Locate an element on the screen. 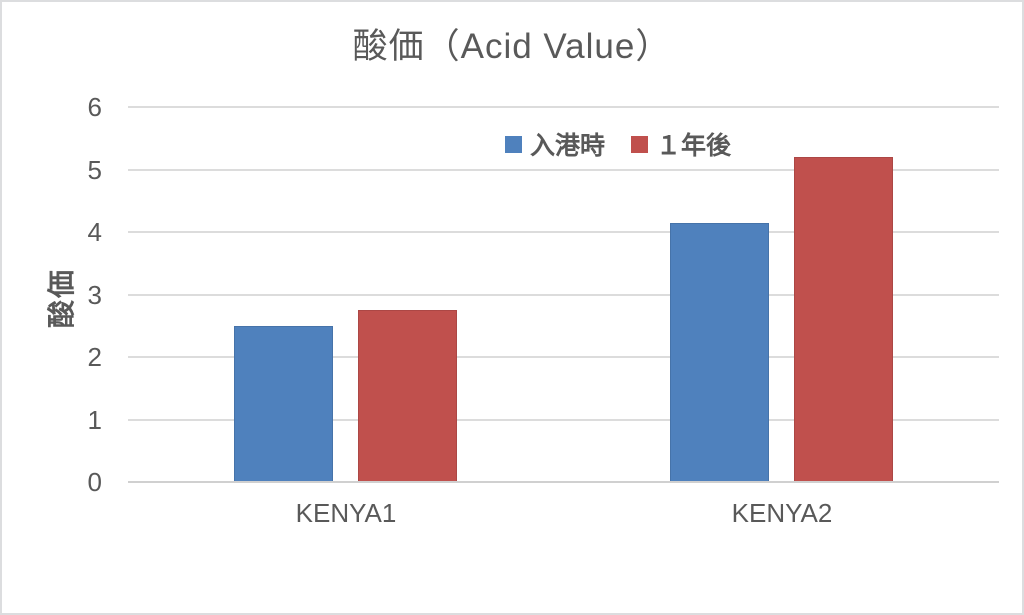 The width and height of the screenshot is (1024, 615). legend-swatch-red-icon is located at coordinates (640, 144).